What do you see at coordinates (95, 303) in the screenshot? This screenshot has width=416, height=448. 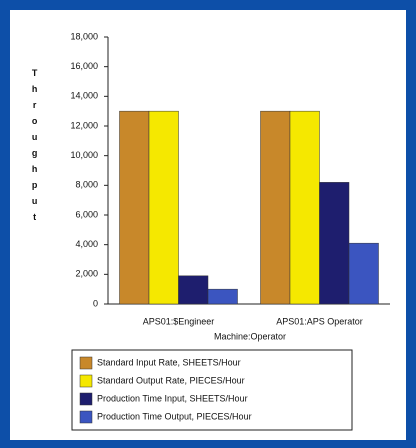 I see `y-tick-label: 0` at bounding box center [95, 303].